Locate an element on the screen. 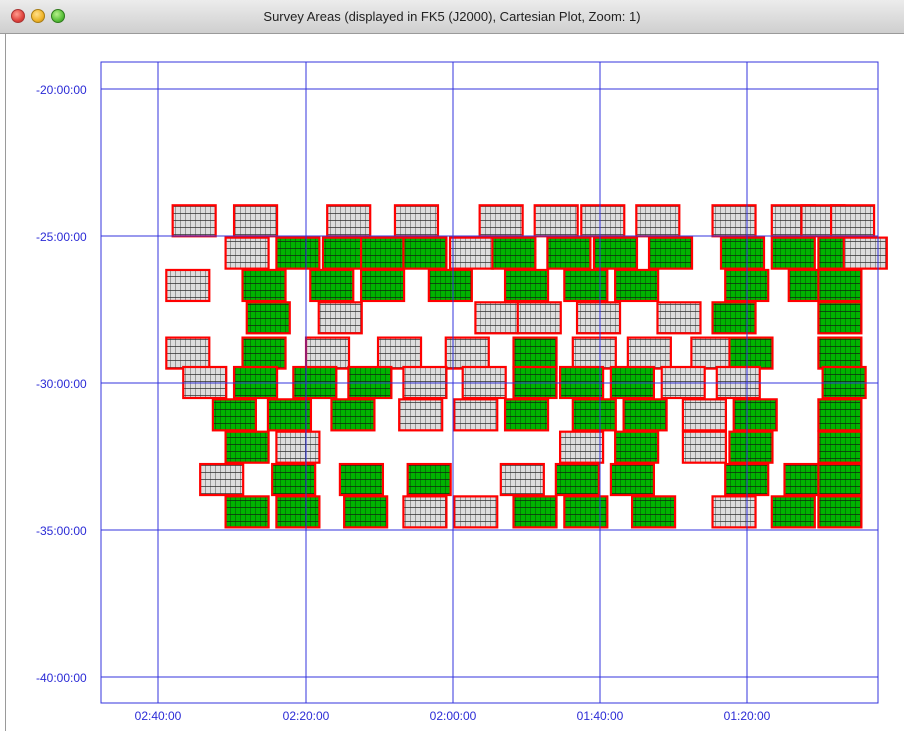 The width and height of the screenshot is (904, 731). minimize-window-button is located at coordinates (38, 16).